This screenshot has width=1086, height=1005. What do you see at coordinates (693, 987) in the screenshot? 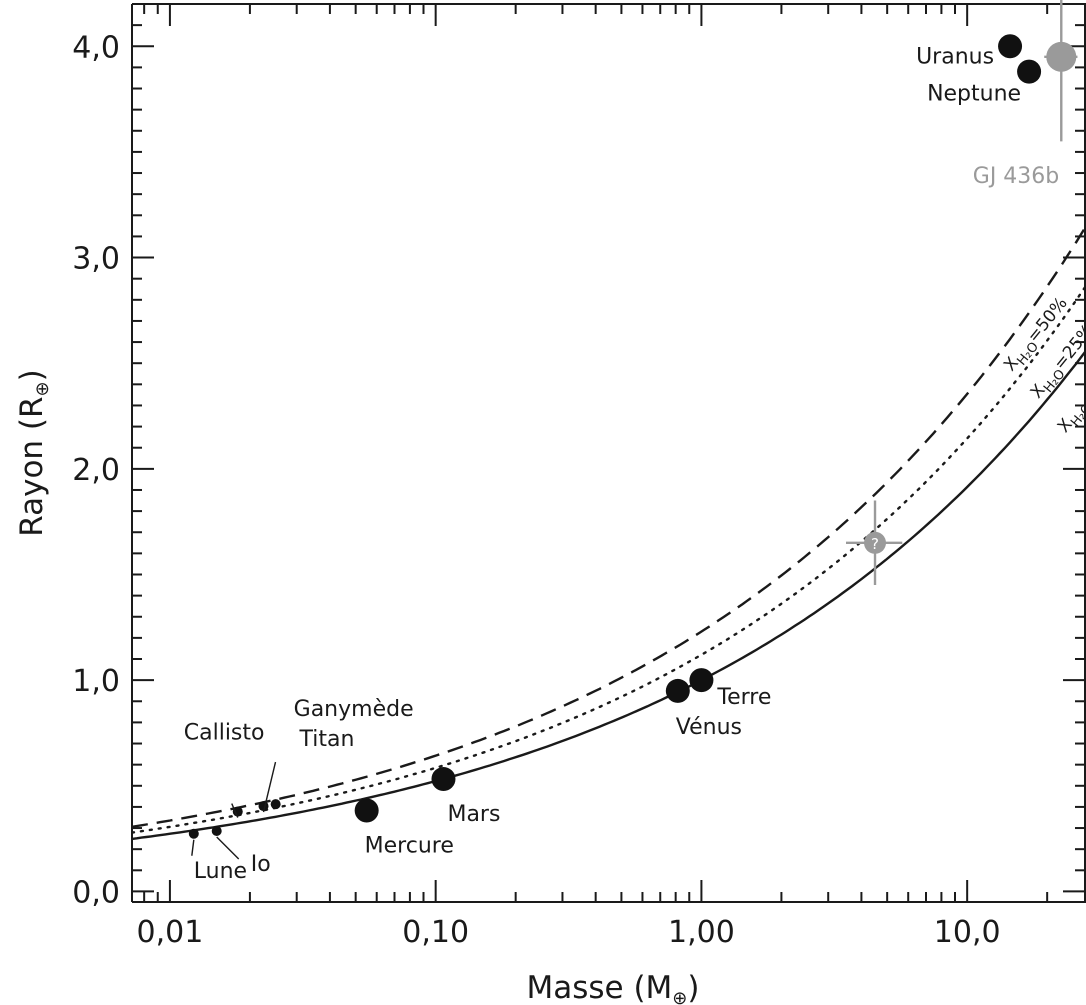
I see `x-axis-title-close: )` at bounding box center [693, 987].